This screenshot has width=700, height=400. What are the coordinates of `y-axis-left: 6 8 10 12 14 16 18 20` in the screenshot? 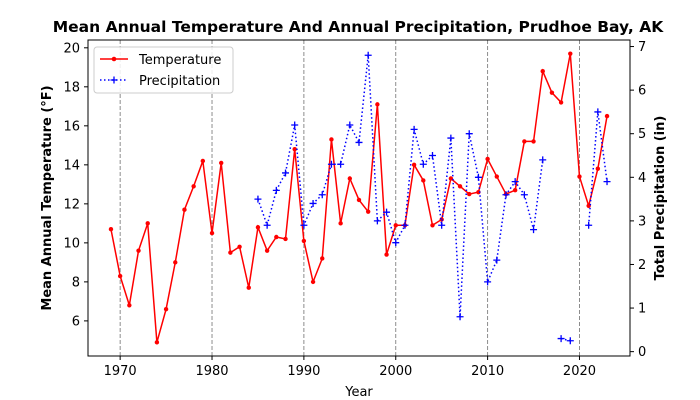 It's located at (75, 185).